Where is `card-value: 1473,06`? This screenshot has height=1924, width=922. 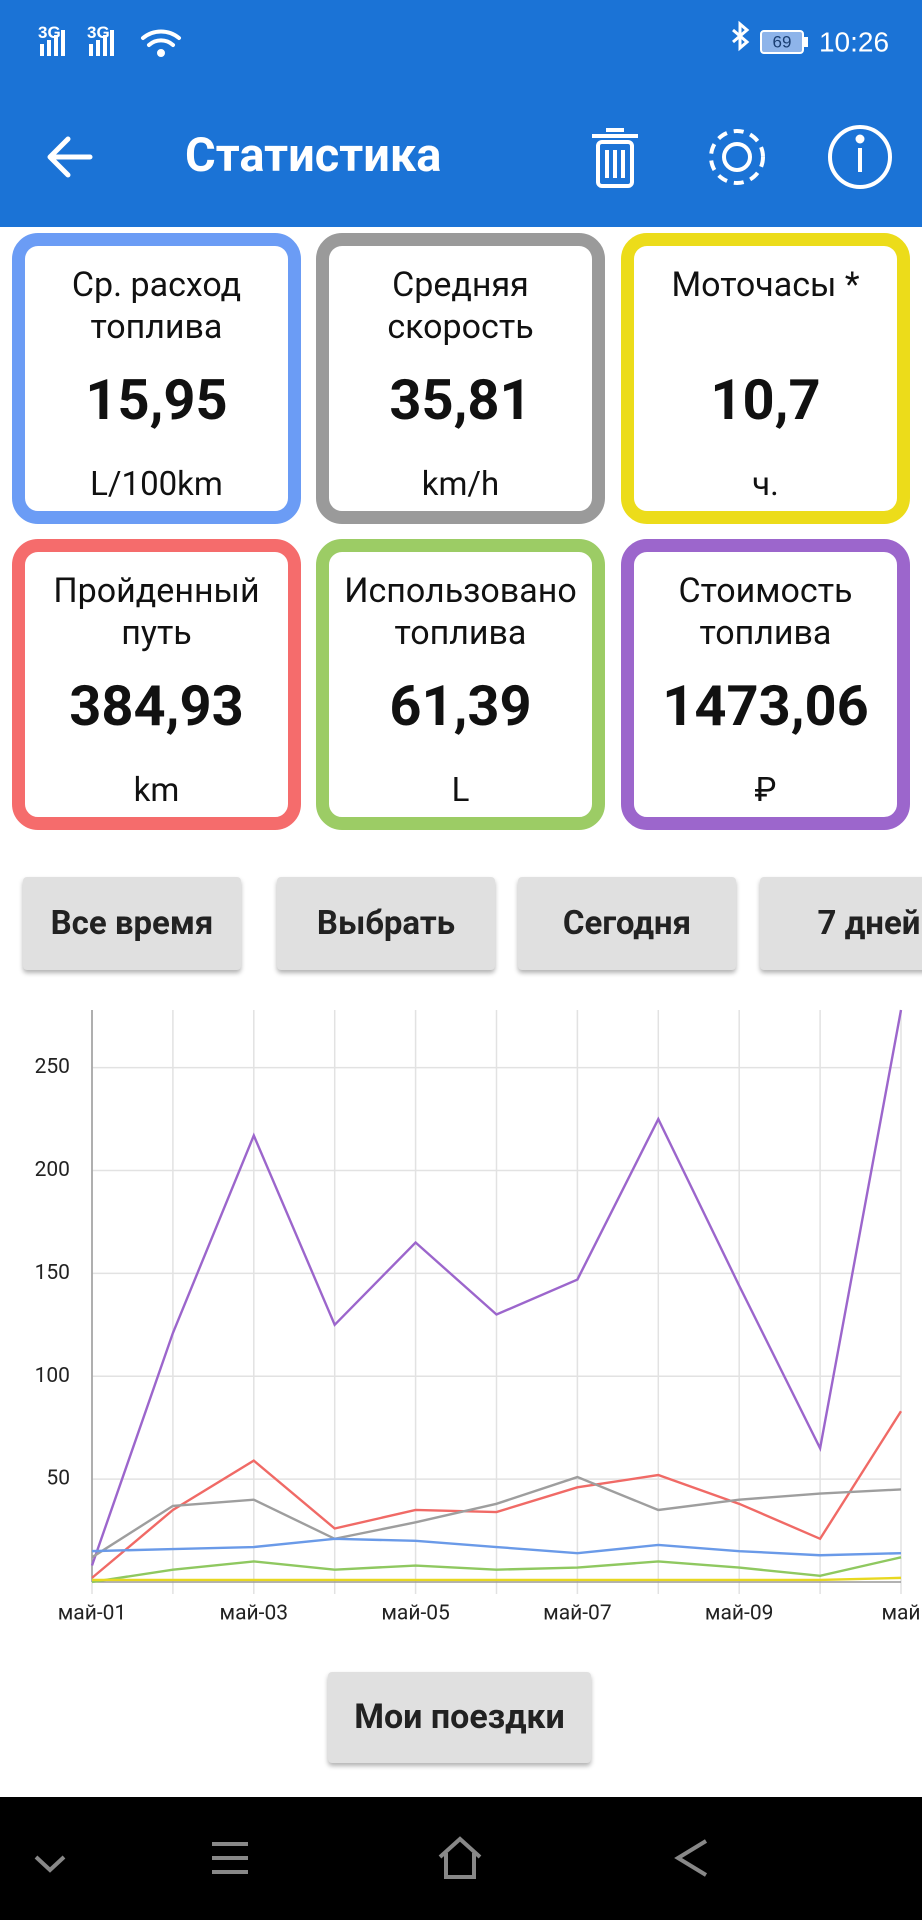
card-value: 1473,06 is located at coordinates (765, 706).